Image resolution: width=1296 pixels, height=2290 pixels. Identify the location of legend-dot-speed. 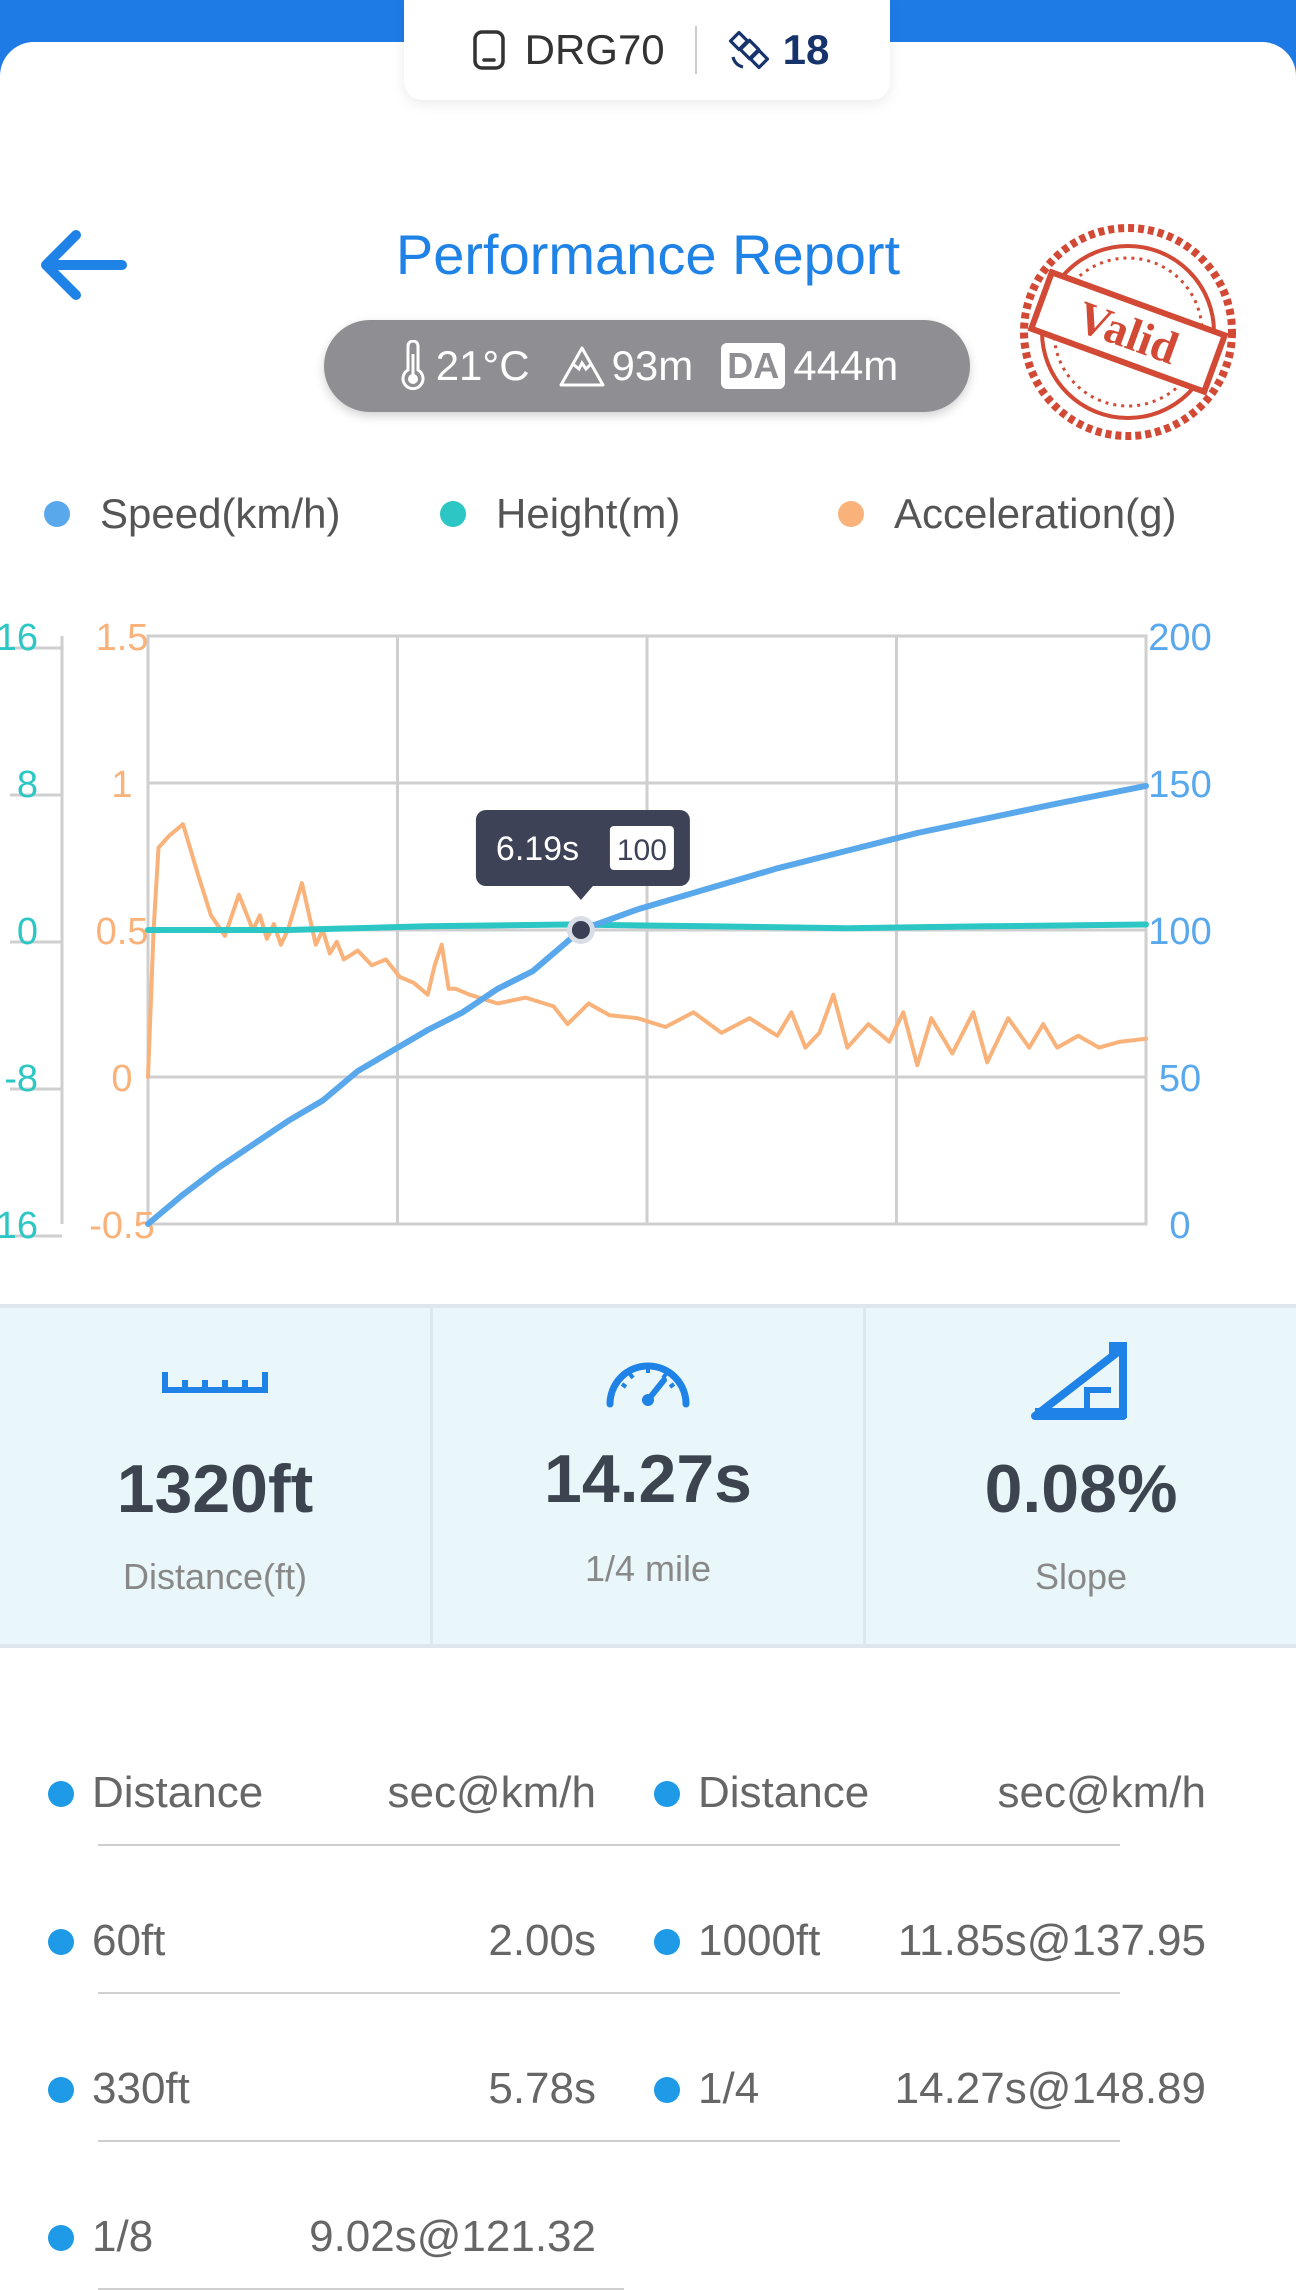
(57, 514).